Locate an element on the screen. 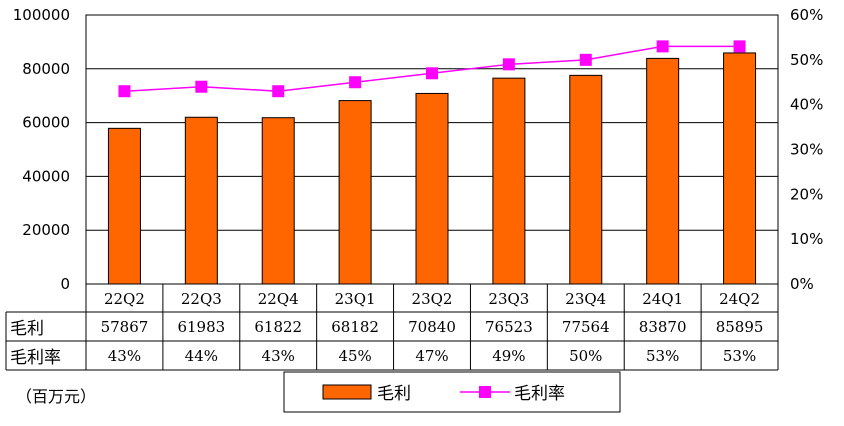 The image size is (844, 426). category-label: 22Q3 is located at coordinates (201, 299).